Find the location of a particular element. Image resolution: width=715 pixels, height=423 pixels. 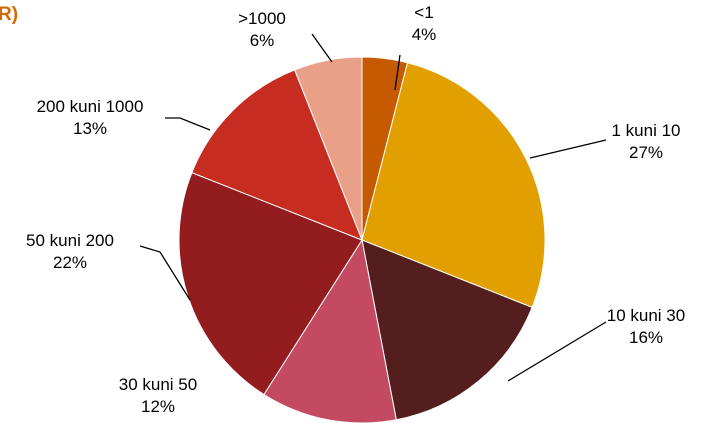

slice-label-2: 1 kuni 10 is located at coordinates (646, 130).